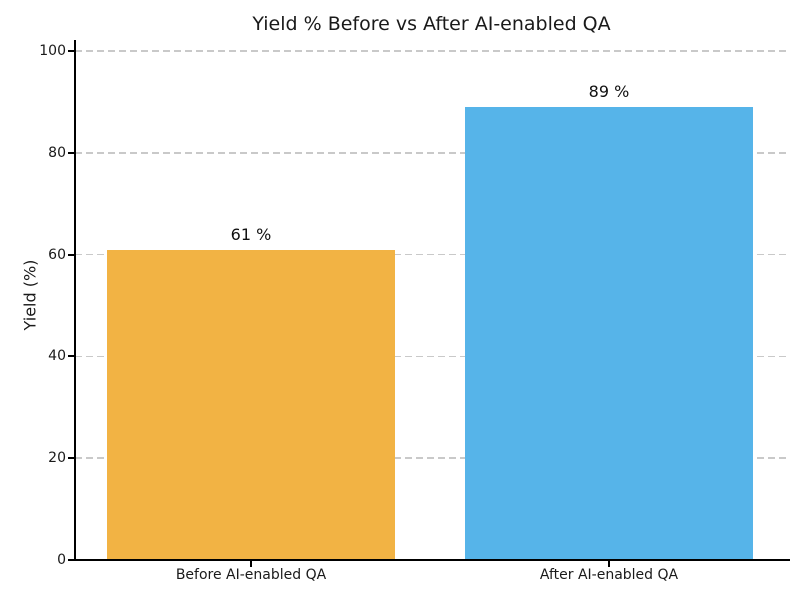  I want to click on y-tick-label-80: 80, so click(57, 152).